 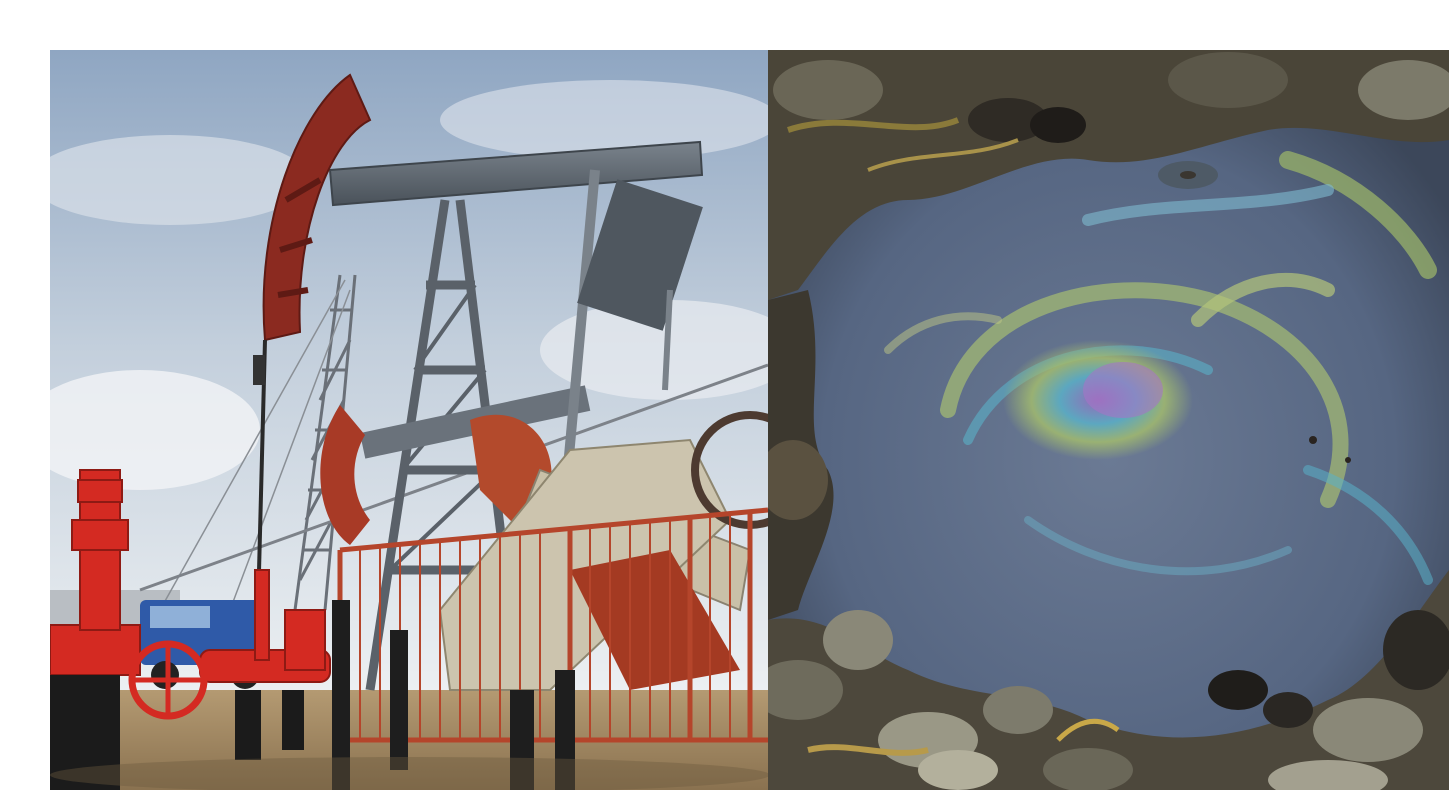 I want to click on walking-beam, so click(x=516, y=173).